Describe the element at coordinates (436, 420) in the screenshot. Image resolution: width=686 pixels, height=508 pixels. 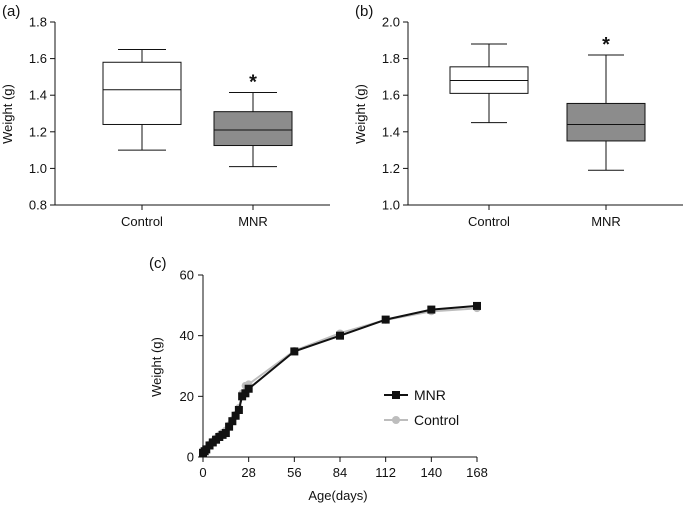
I see `legend-control-label: Control` at that location.